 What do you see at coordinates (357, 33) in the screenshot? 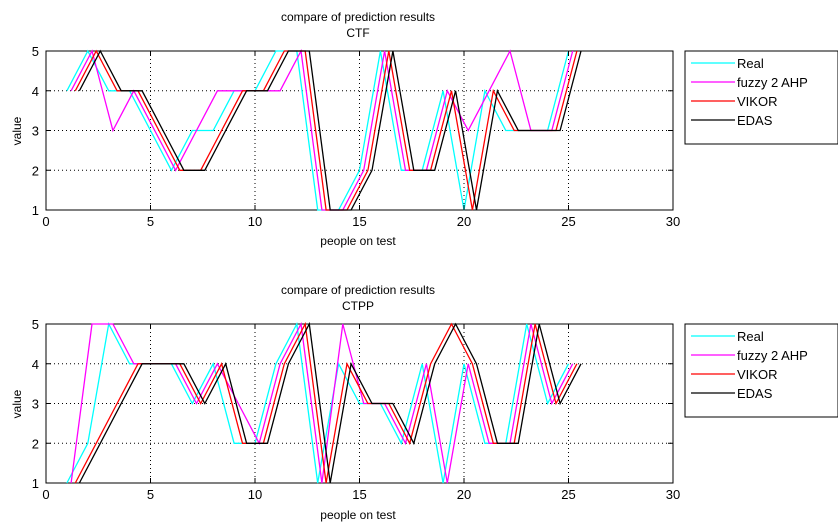
I see `chart-subtitle: CTF` at bounding box center [357, 33].